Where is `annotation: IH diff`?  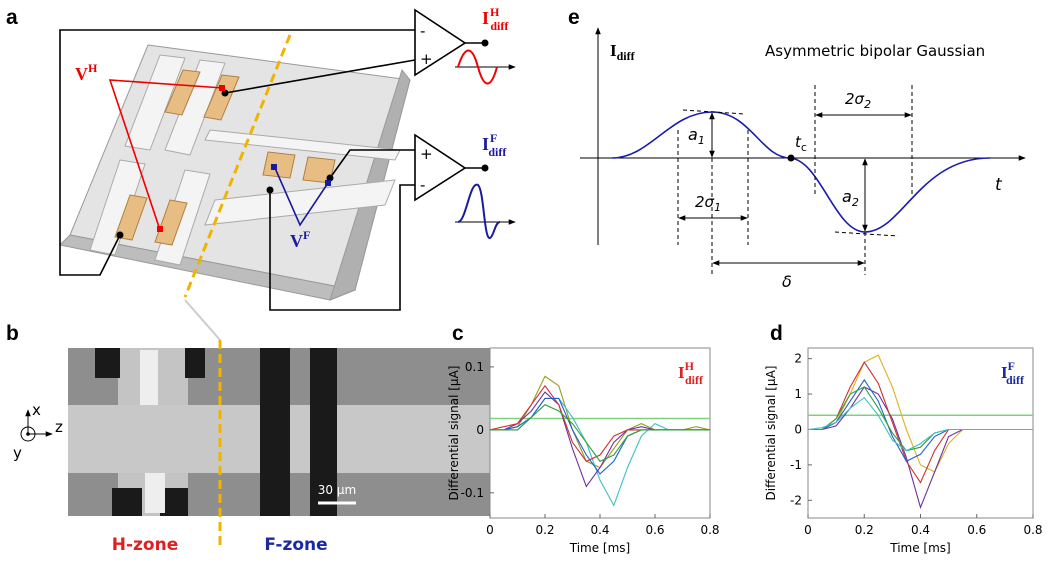 annotation: IH diff is located at coordinates (691, 373).